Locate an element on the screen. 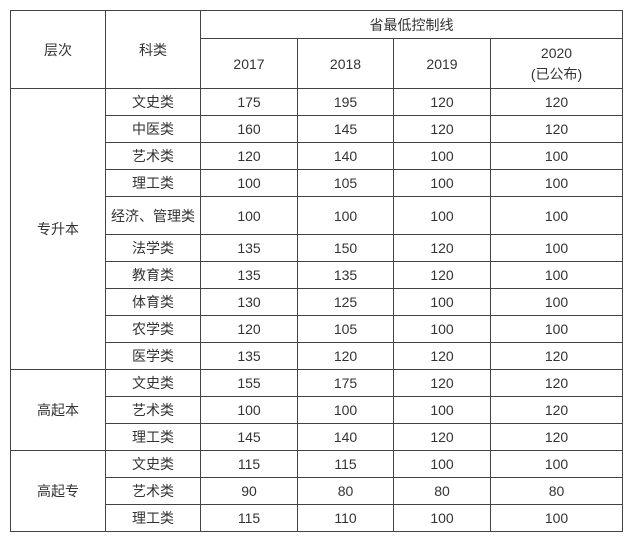 The width and height of the screenshot is (632, 539). col-header-2017: 2017 is located at coordinates (249, 63).